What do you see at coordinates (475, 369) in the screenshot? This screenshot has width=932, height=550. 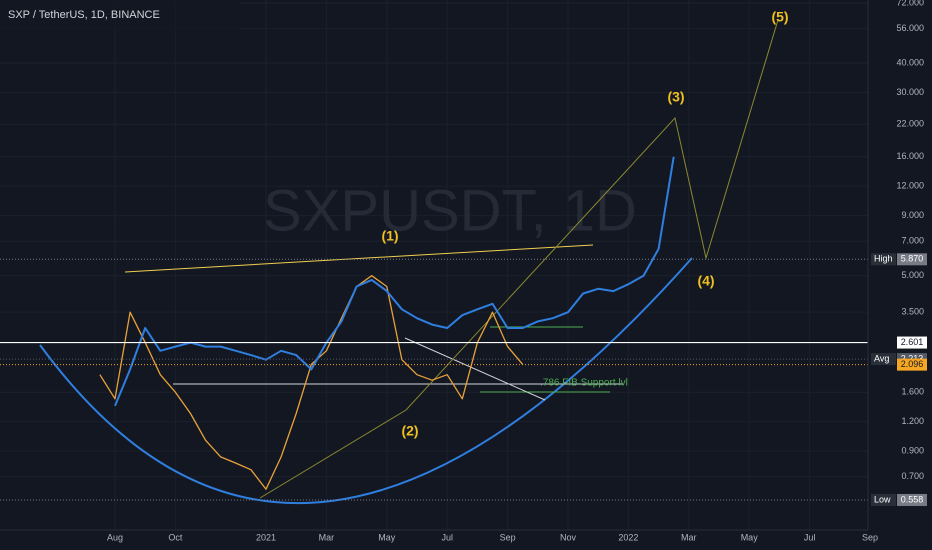 I see `down-trendline` at bounding box center [475, 369].